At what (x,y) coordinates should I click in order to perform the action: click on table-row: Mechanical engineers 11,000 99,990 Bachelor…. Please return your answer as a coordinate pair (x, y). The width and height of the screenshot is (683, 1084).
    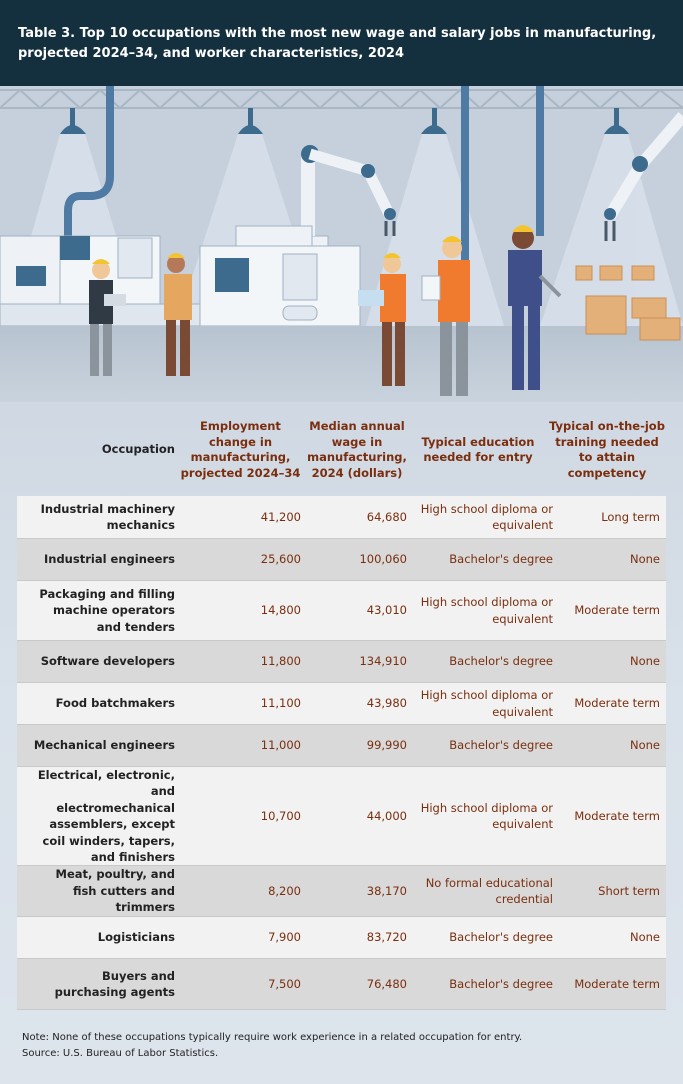
    Looking at the image, I should click on (341, 746).